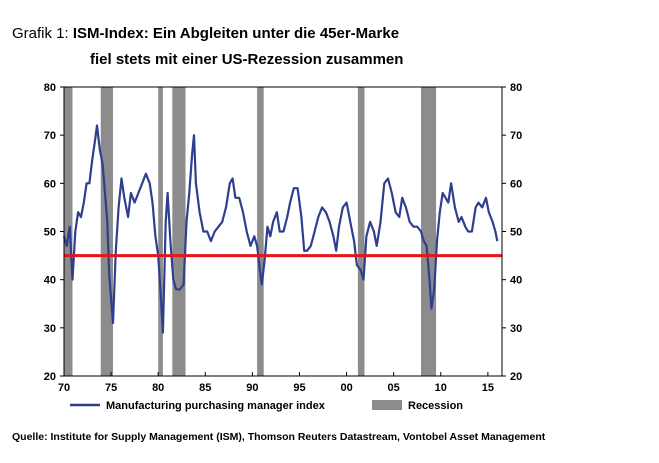  Describe the element at coordinates (158, 388) in the screenshot. I see `x-tick-label: 80` at that location.